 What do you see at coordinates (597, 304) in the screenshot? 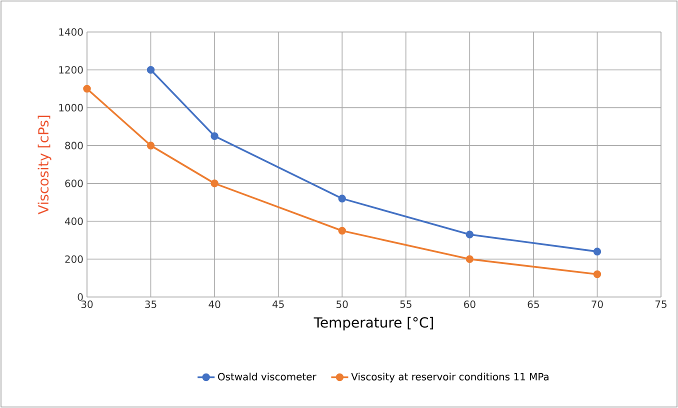
I see `x-tick-label: 70` at bounding box center [597, 304].